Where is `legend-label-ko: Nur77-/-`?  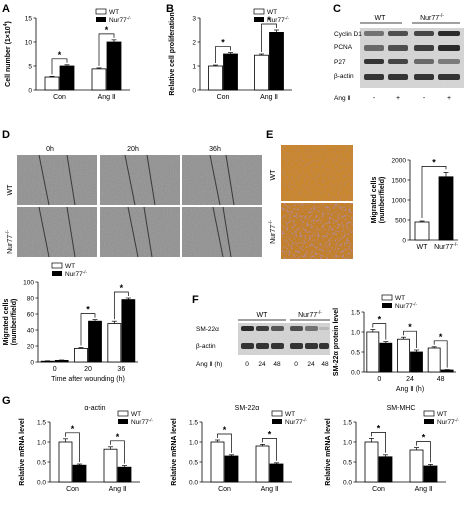 legend-label-ko: Nur77-/- is located at coordinates (296, 422).